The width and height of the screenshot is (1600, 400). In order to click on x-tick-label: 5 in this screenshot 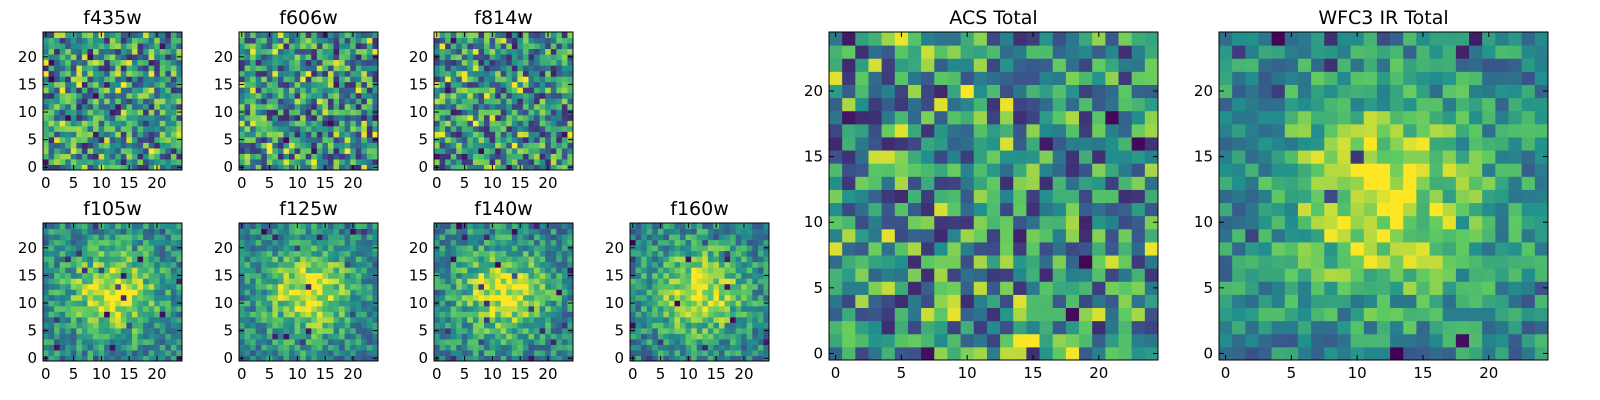, I will do `click(661, 374)`.